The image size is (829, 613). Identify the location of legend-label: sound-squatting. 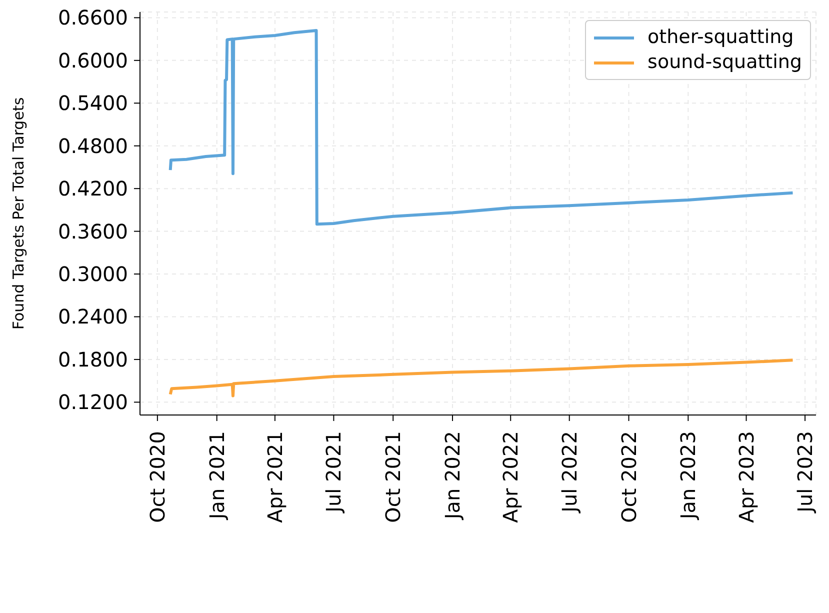
(725, 62).